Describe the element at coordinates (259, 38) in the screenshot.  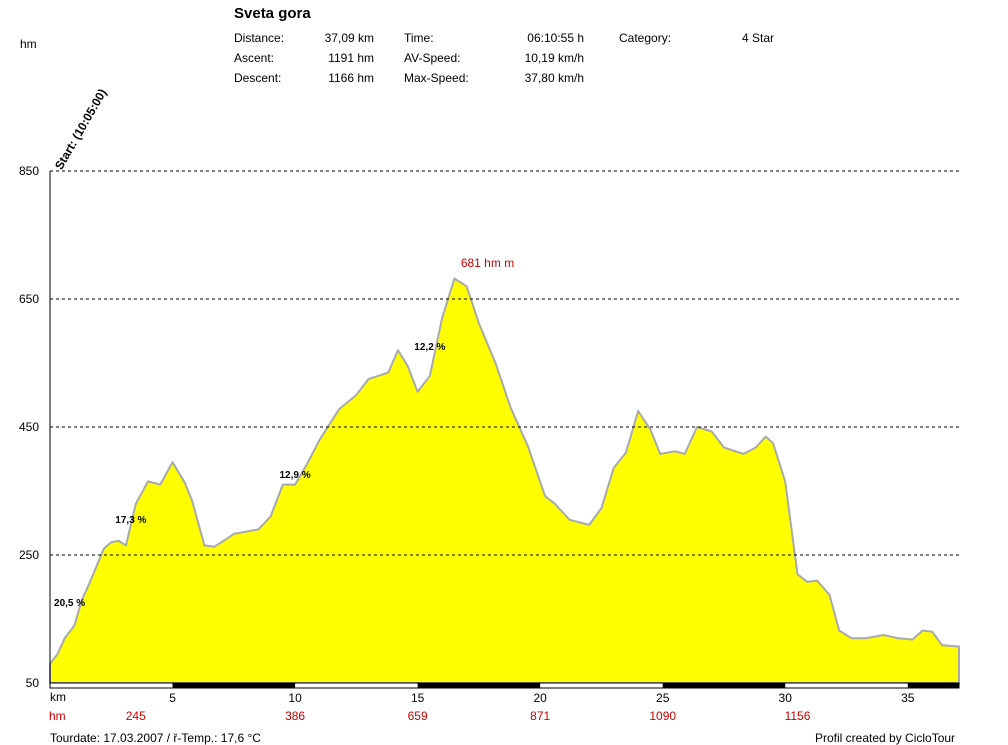
I see `distance-label: Distance:` at that location.